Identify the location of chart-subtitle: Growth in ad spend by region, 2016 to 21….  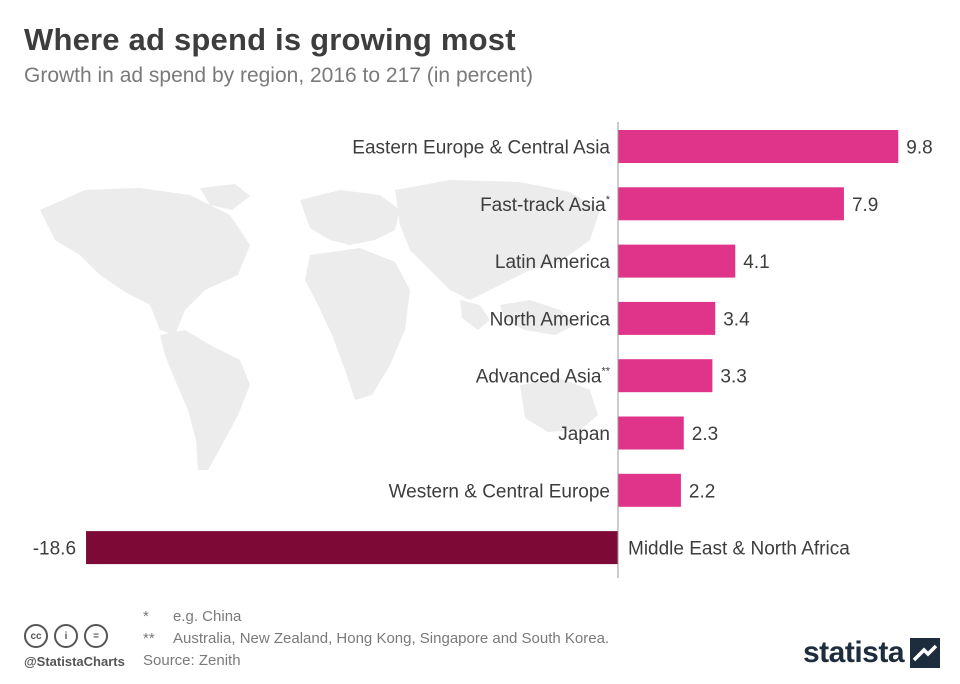
(278, 75).